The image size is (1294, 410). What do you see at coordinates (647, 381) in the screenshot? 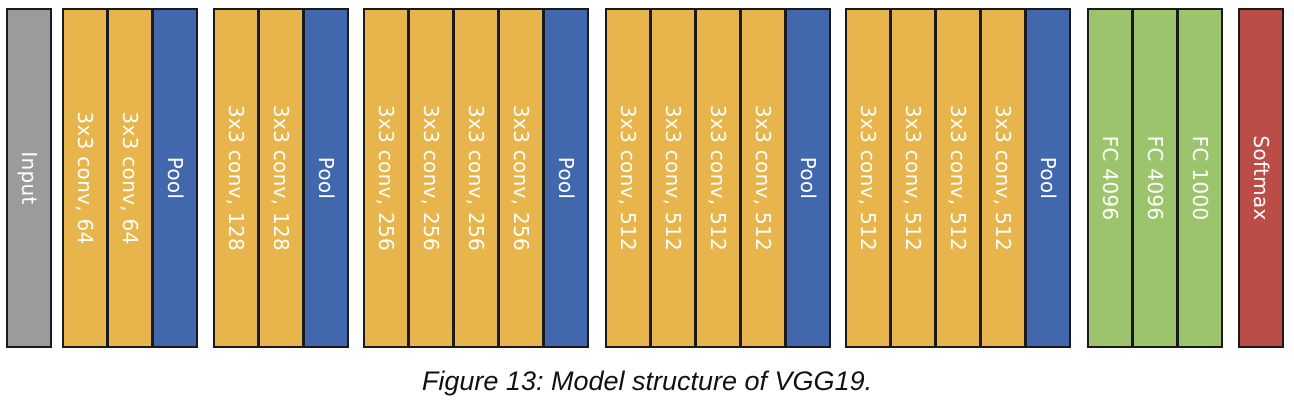
I see `figure-caption: Figure 13: Model structure of VGG19.` at bounding box center [647, 381].